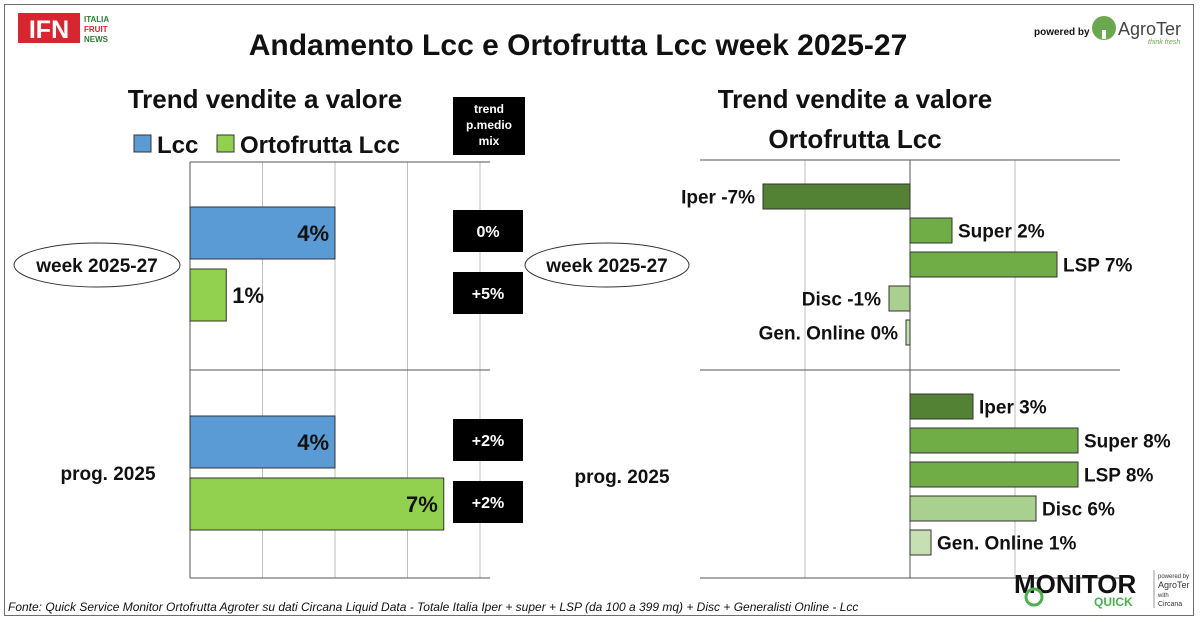 The height and width of the screenshot is (622, 1200). I want to click on monitor-credit-1: powered by, so click(1173, 577).